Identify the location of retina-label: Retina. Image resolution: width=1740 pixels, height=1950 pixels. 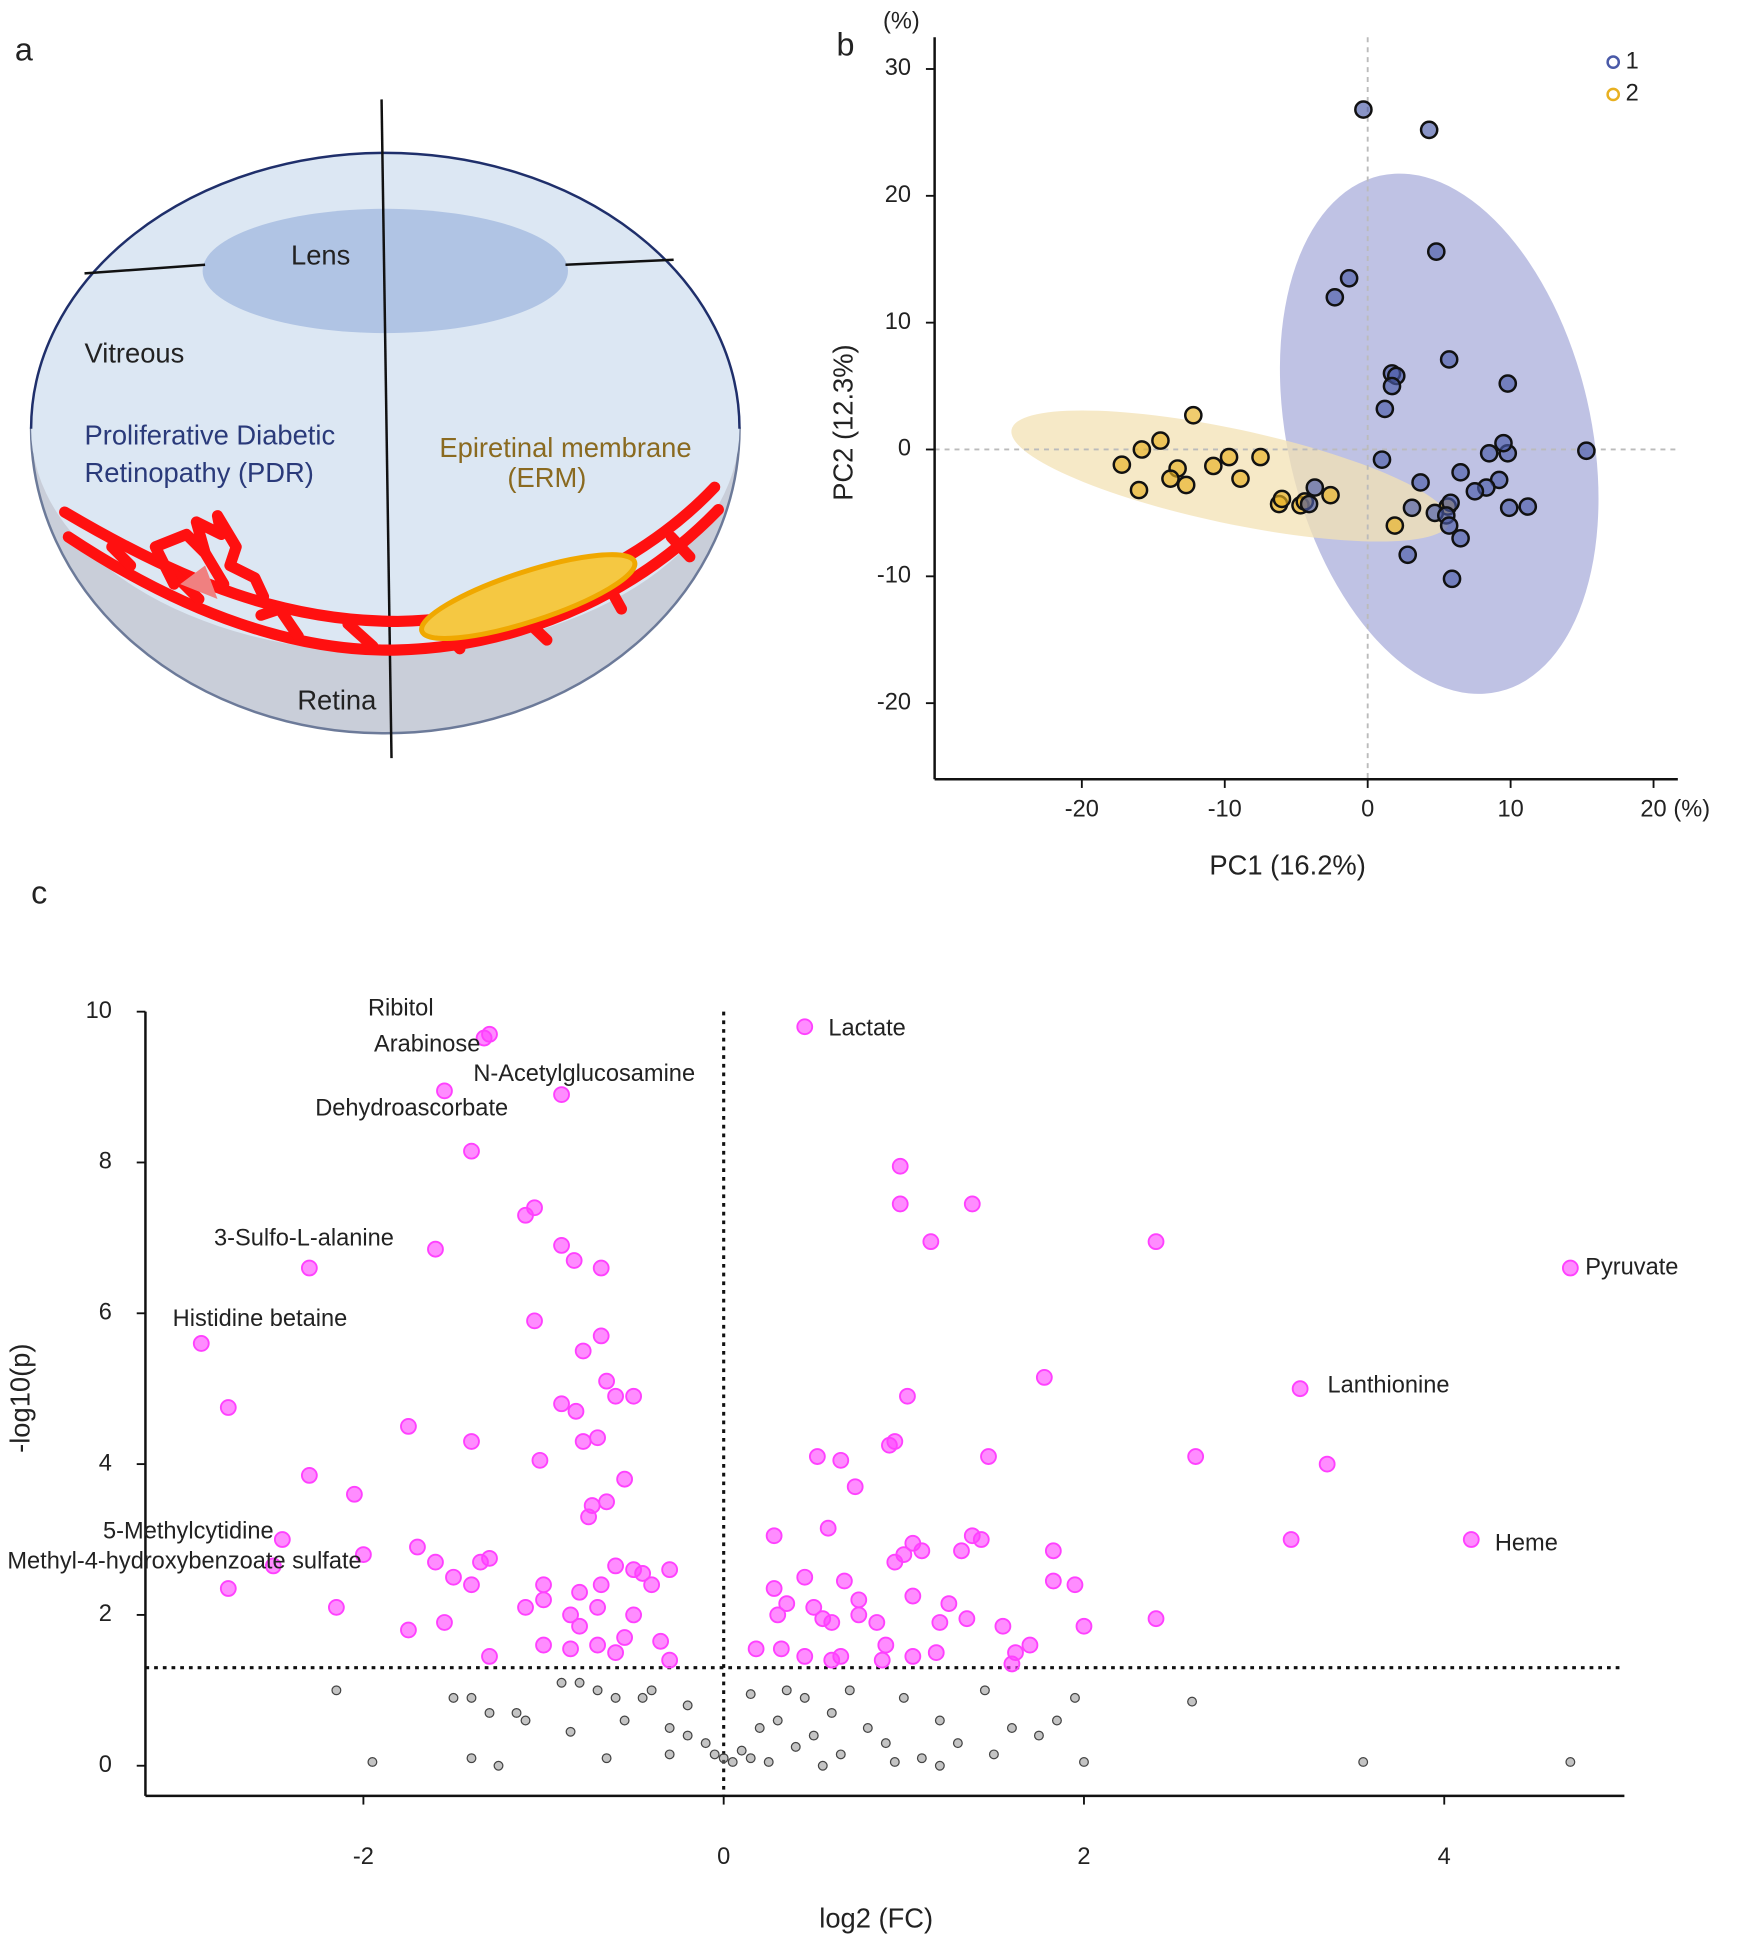
(337, 699).